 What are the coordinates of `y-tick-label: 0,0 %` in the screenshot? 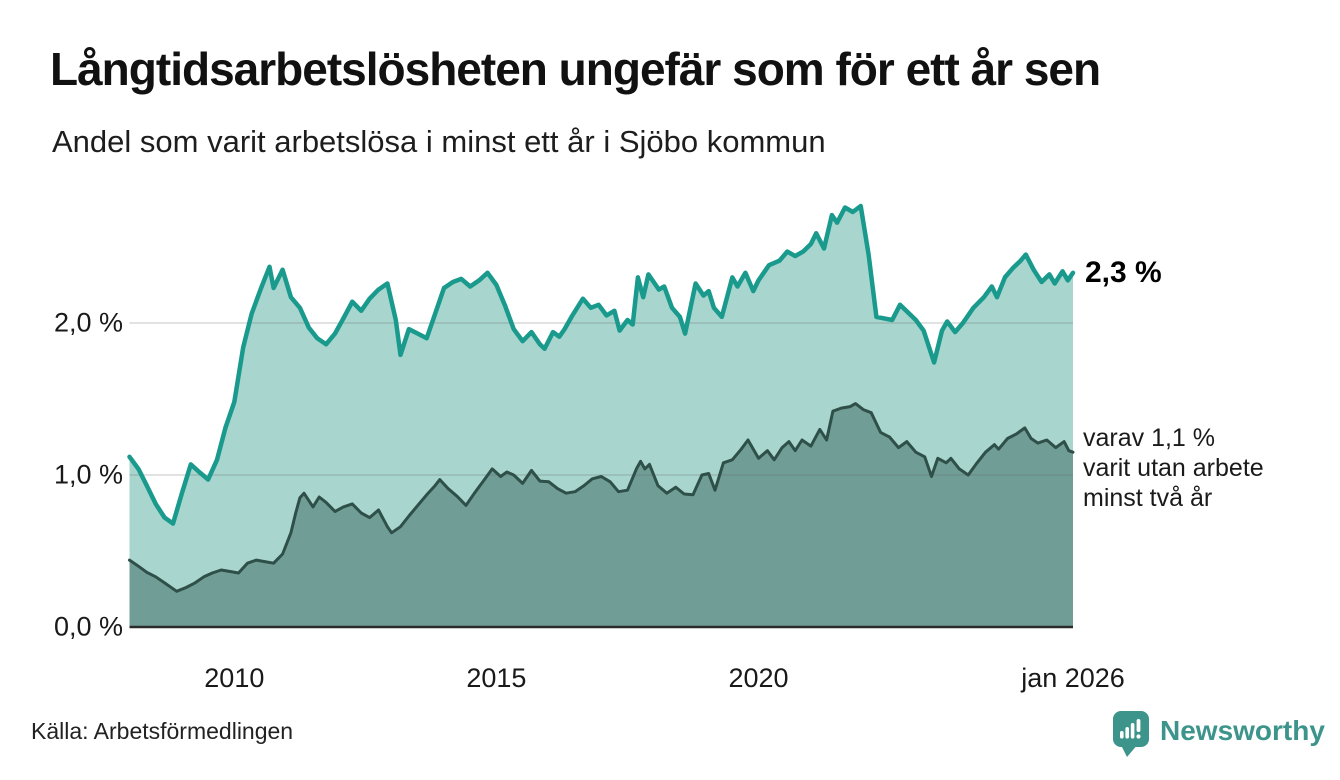 It's located at (88, 626).